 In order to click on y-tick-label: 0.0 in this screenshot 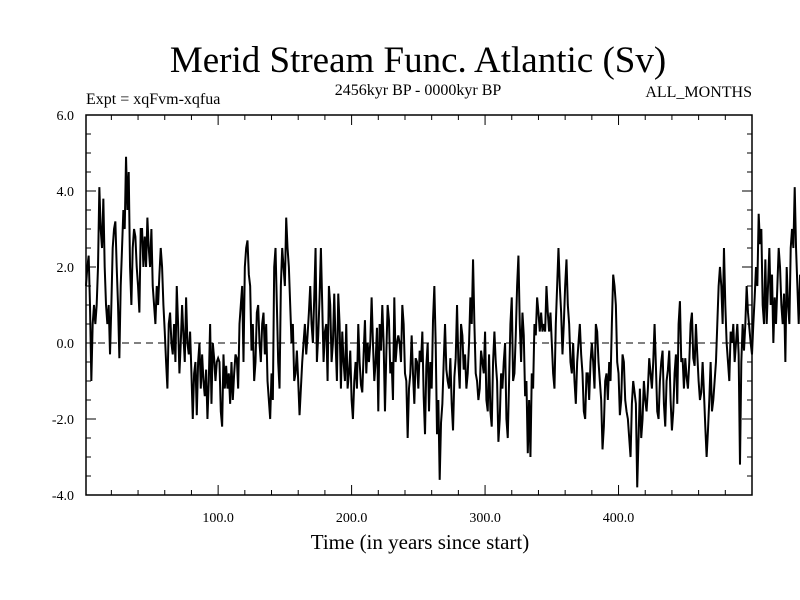, I will do `click(66, 344)`.